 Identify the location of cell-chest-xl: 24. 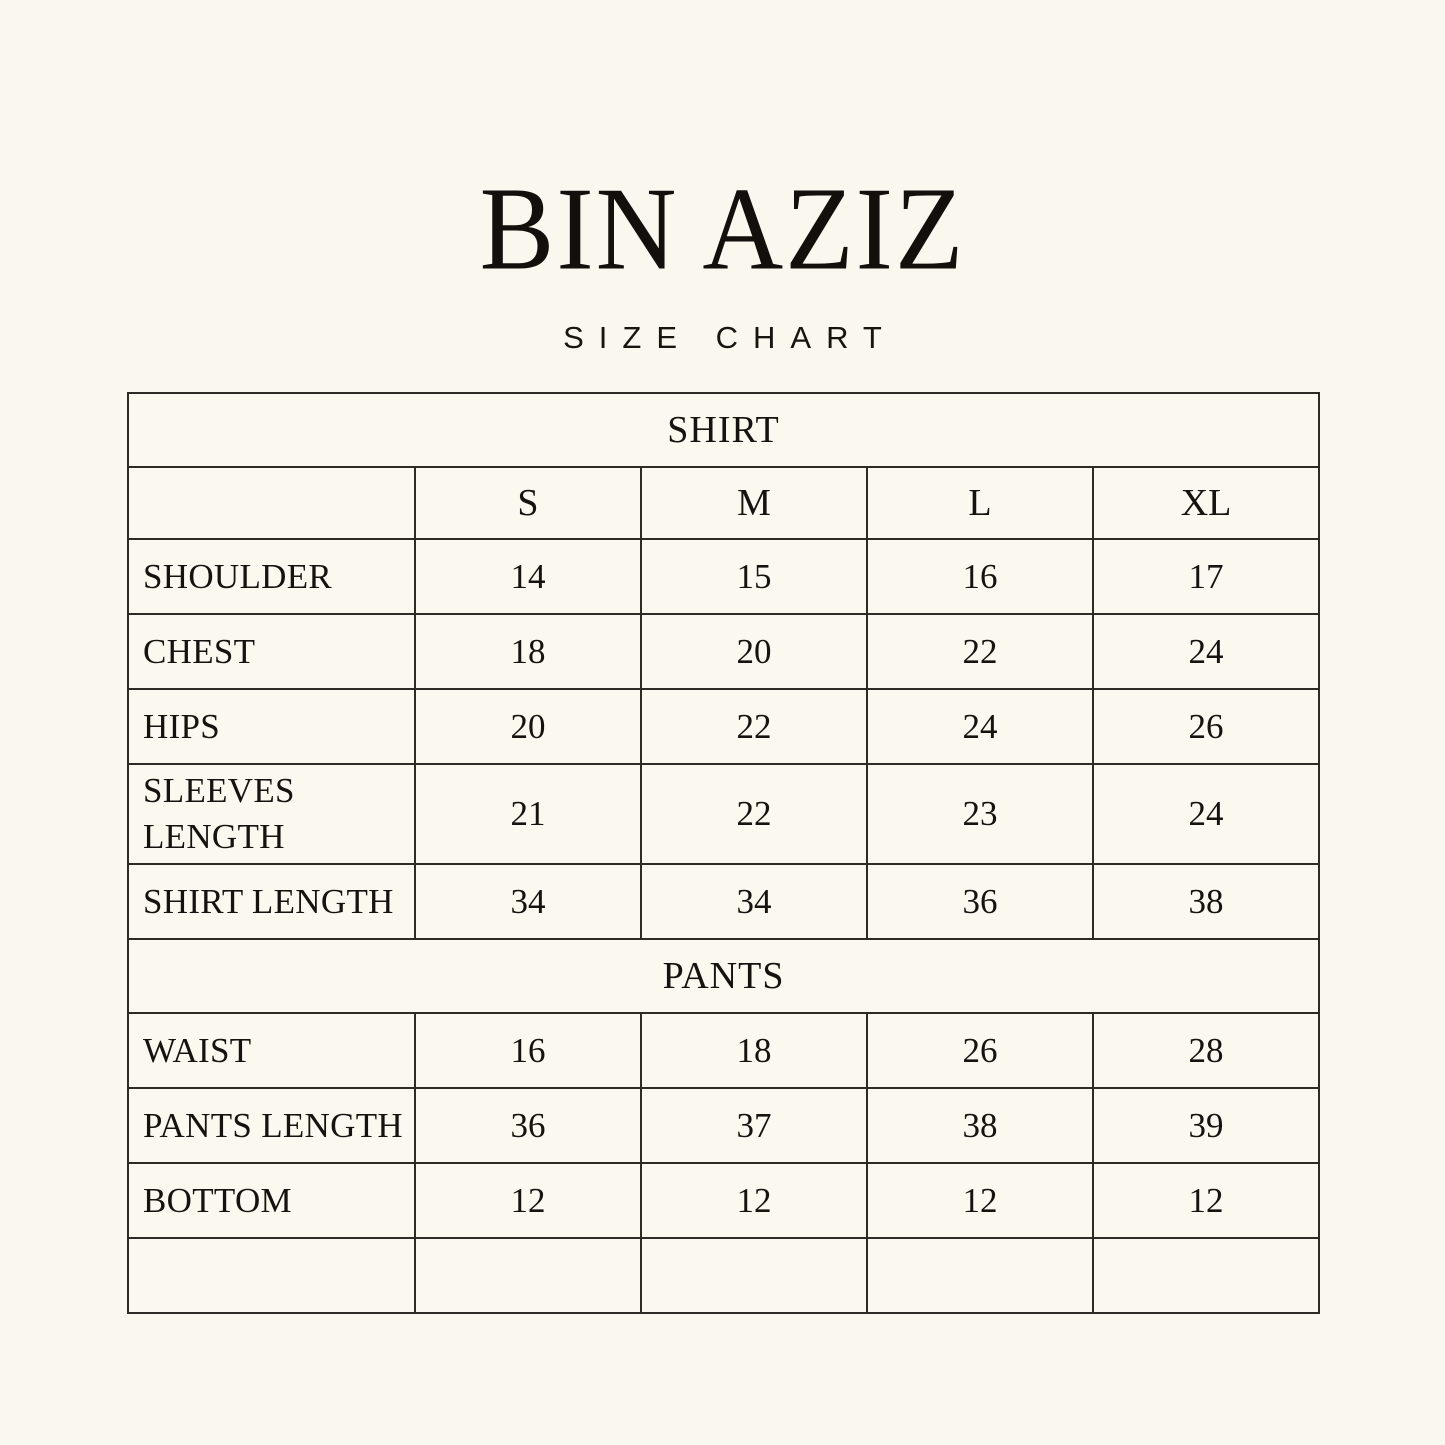
(1206, 651).